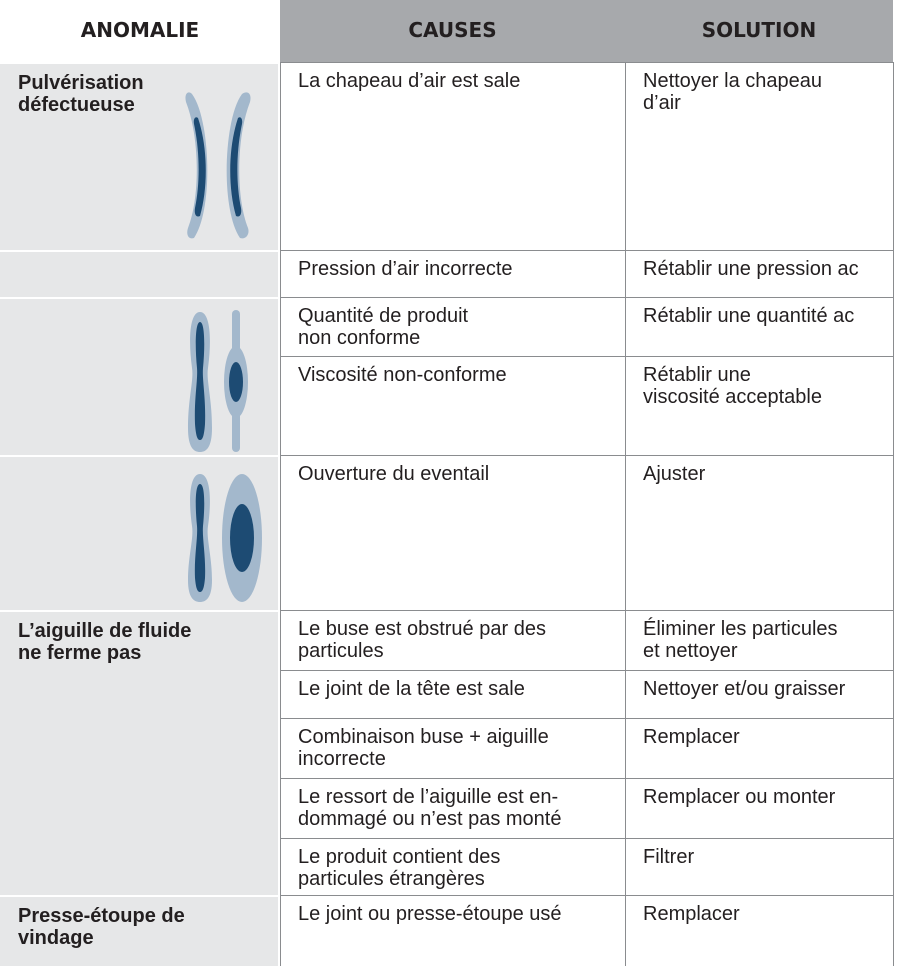 Image resolution: width=899 pixels, height=966 pixels. What do you see at coordinates (225, 538) in the screenshot?
I see `spray-icon-peanut-oval` at bounding box center [225, 538].